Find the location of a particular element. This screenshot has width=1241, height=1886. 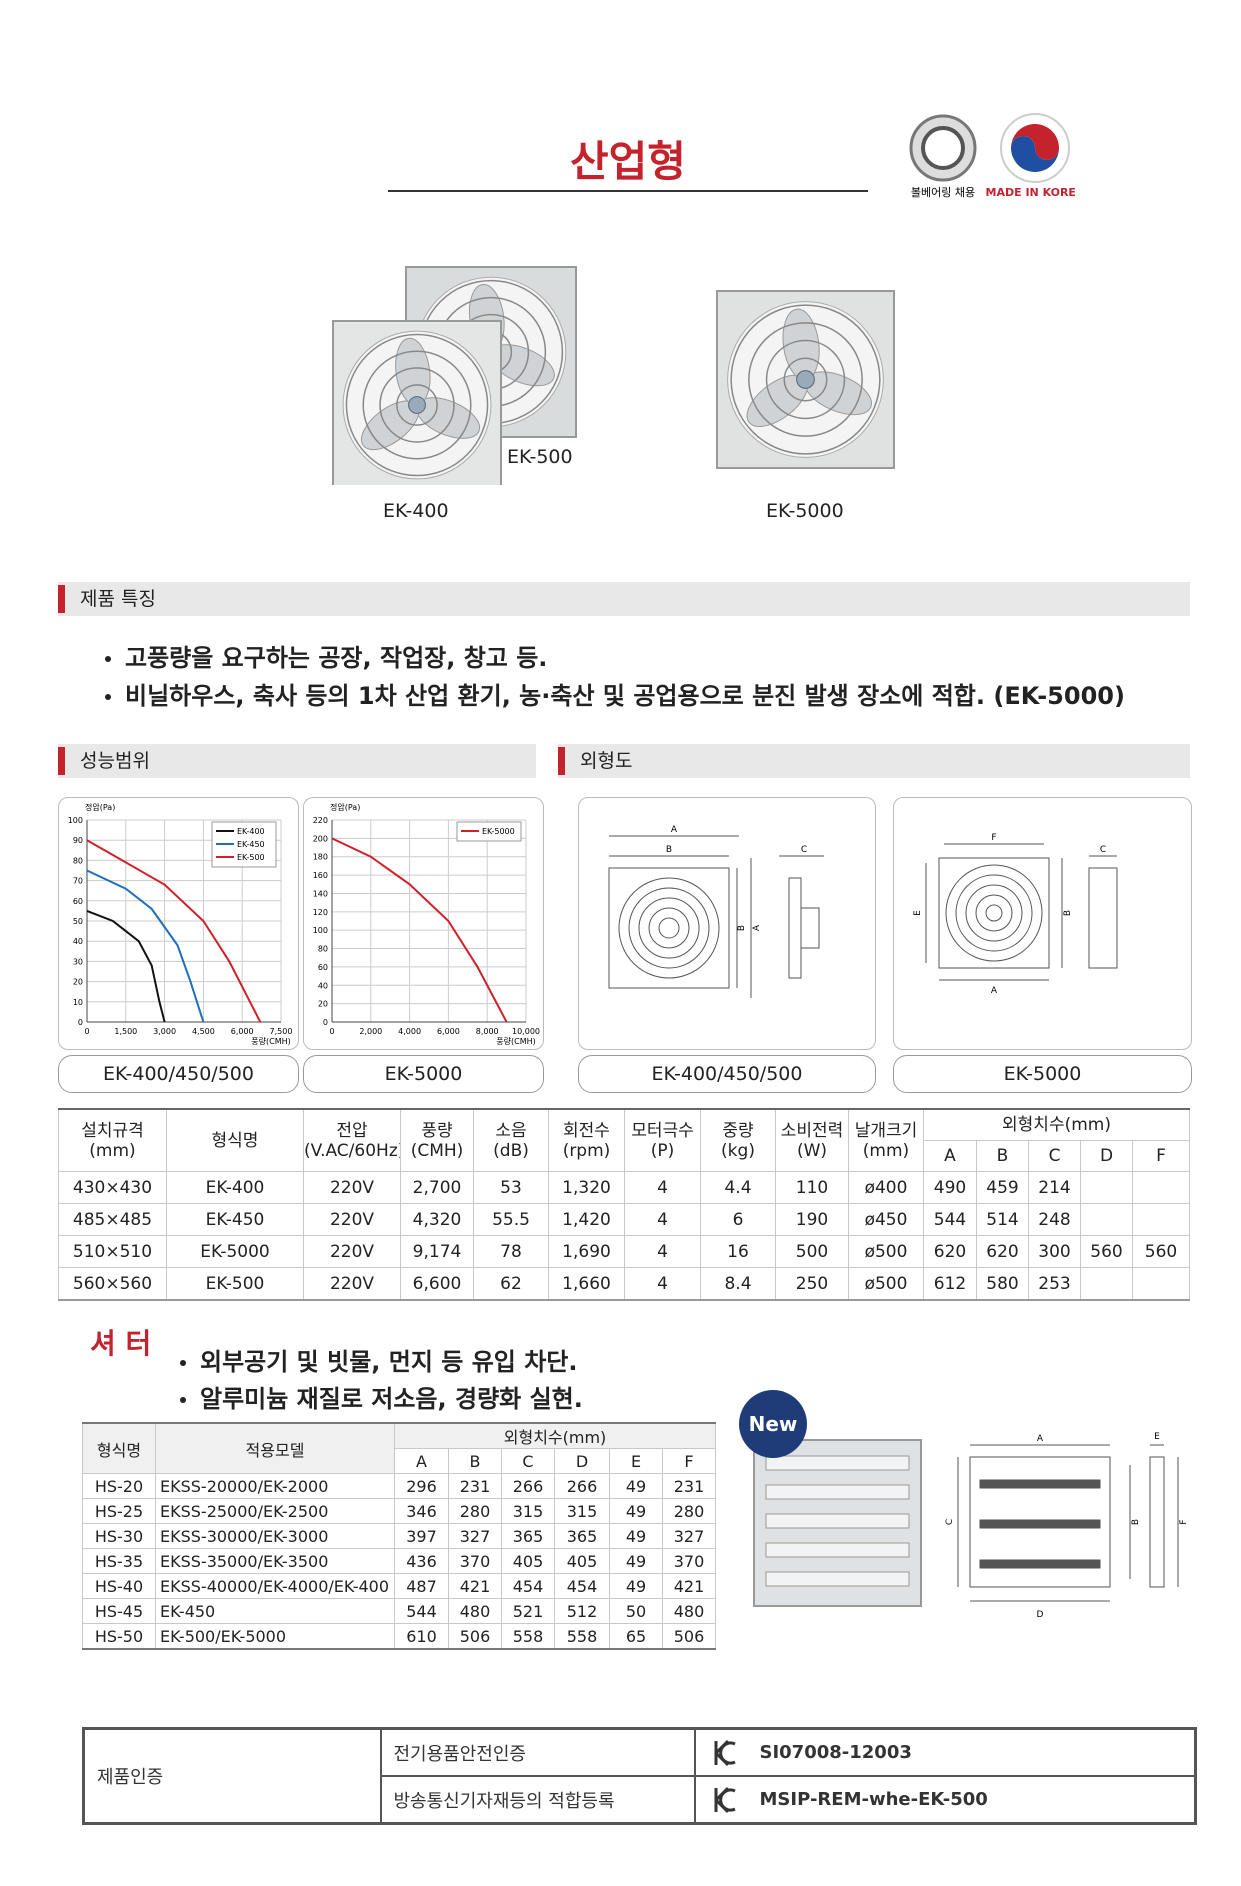

header-cell: D is located at coordinates (582, 1461).